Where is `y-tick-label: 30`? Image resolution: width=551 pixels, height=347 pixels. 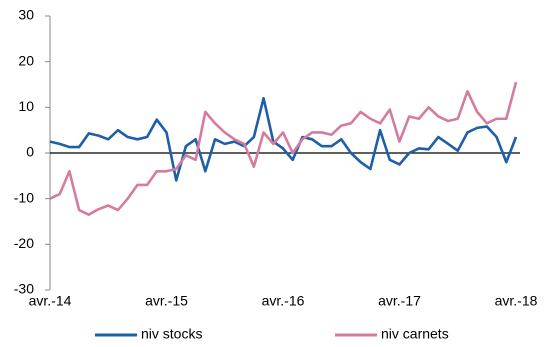 y-tick-label: 30 is located at coordinates (26, 15).